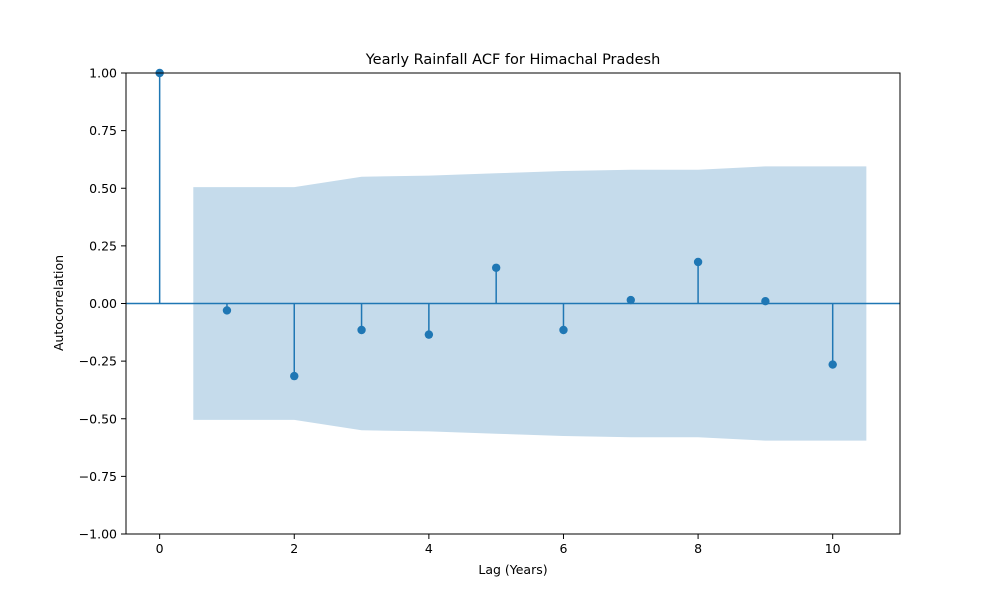 This screenshot has height=600, width=1000. I want to click on x-tick-label: 8, so click(698, 548).